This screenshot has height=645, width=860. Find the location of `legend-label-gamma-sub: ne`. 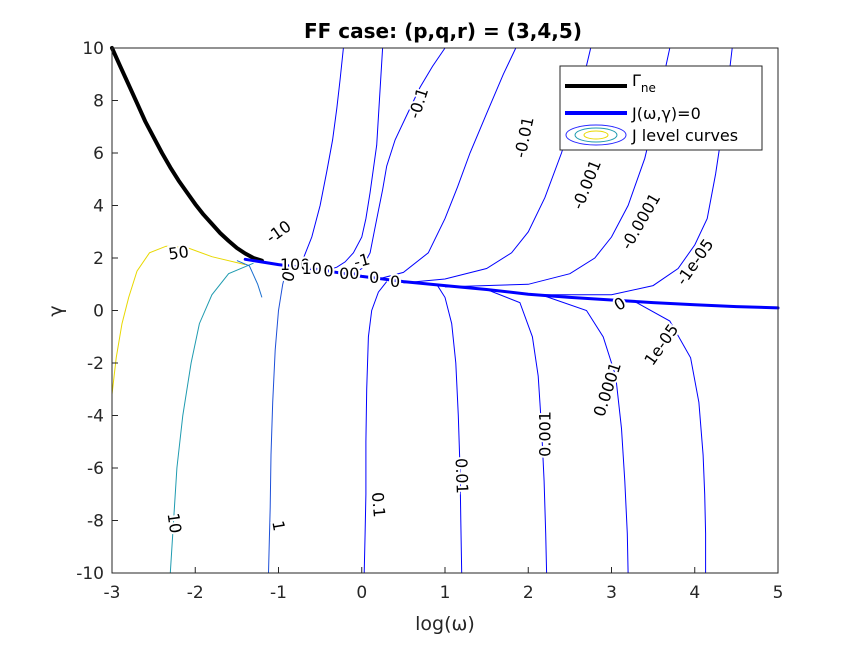

legend-label-gamma-sub: ne is located at coordinates (648, 88).